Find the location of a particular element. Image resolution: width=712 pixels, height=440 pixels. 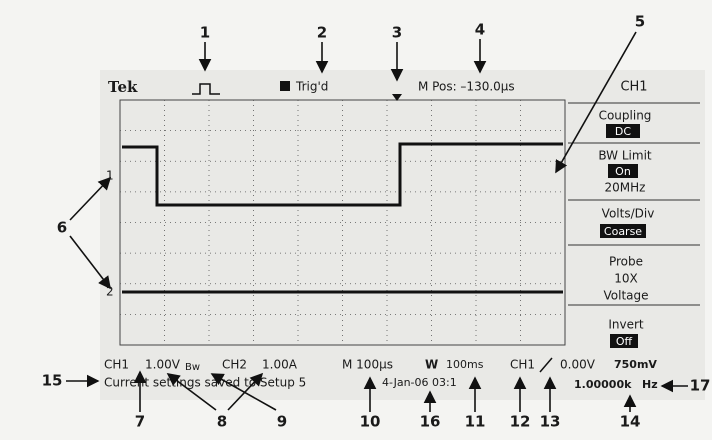

callout: 12 is located at coordinates (520, 422).